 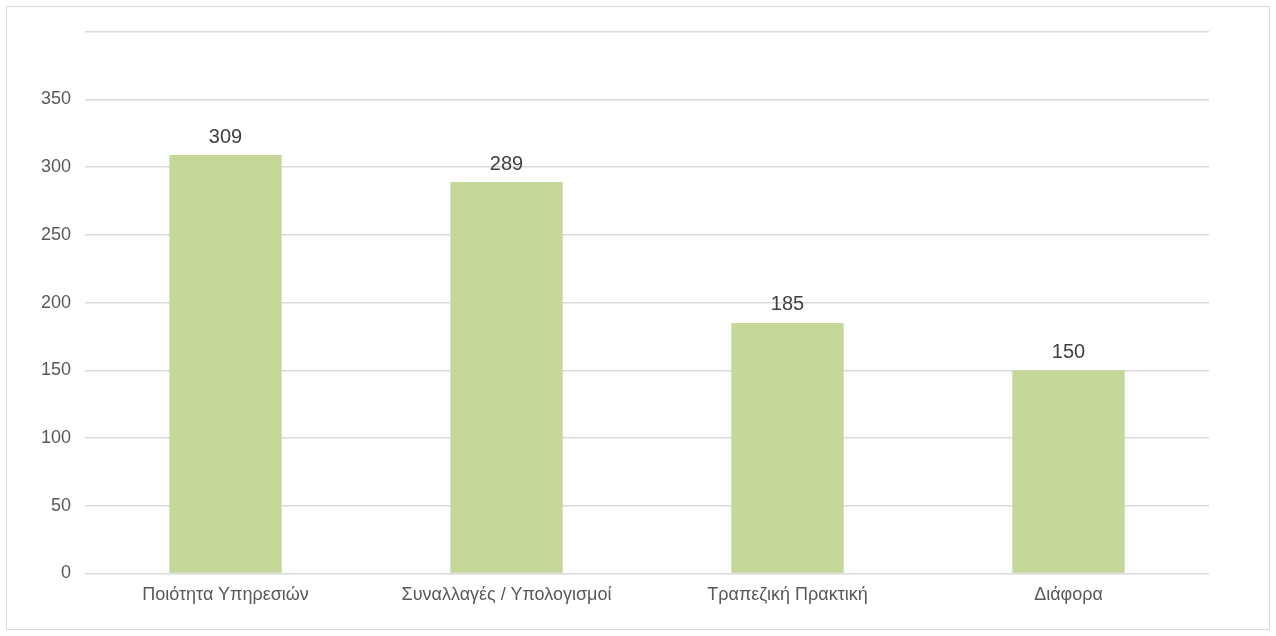 I want to click on y-tick-label: 250, so click(x=56, y=233).